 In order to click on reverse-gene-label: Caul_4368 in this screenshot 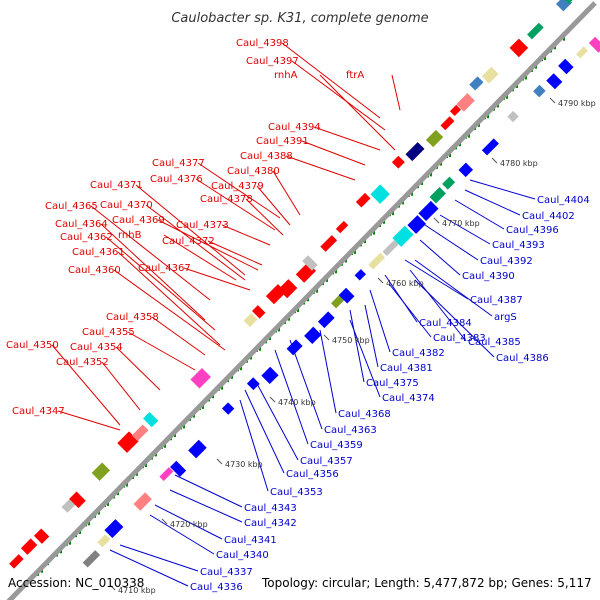, I will do `click(364, 414)`.